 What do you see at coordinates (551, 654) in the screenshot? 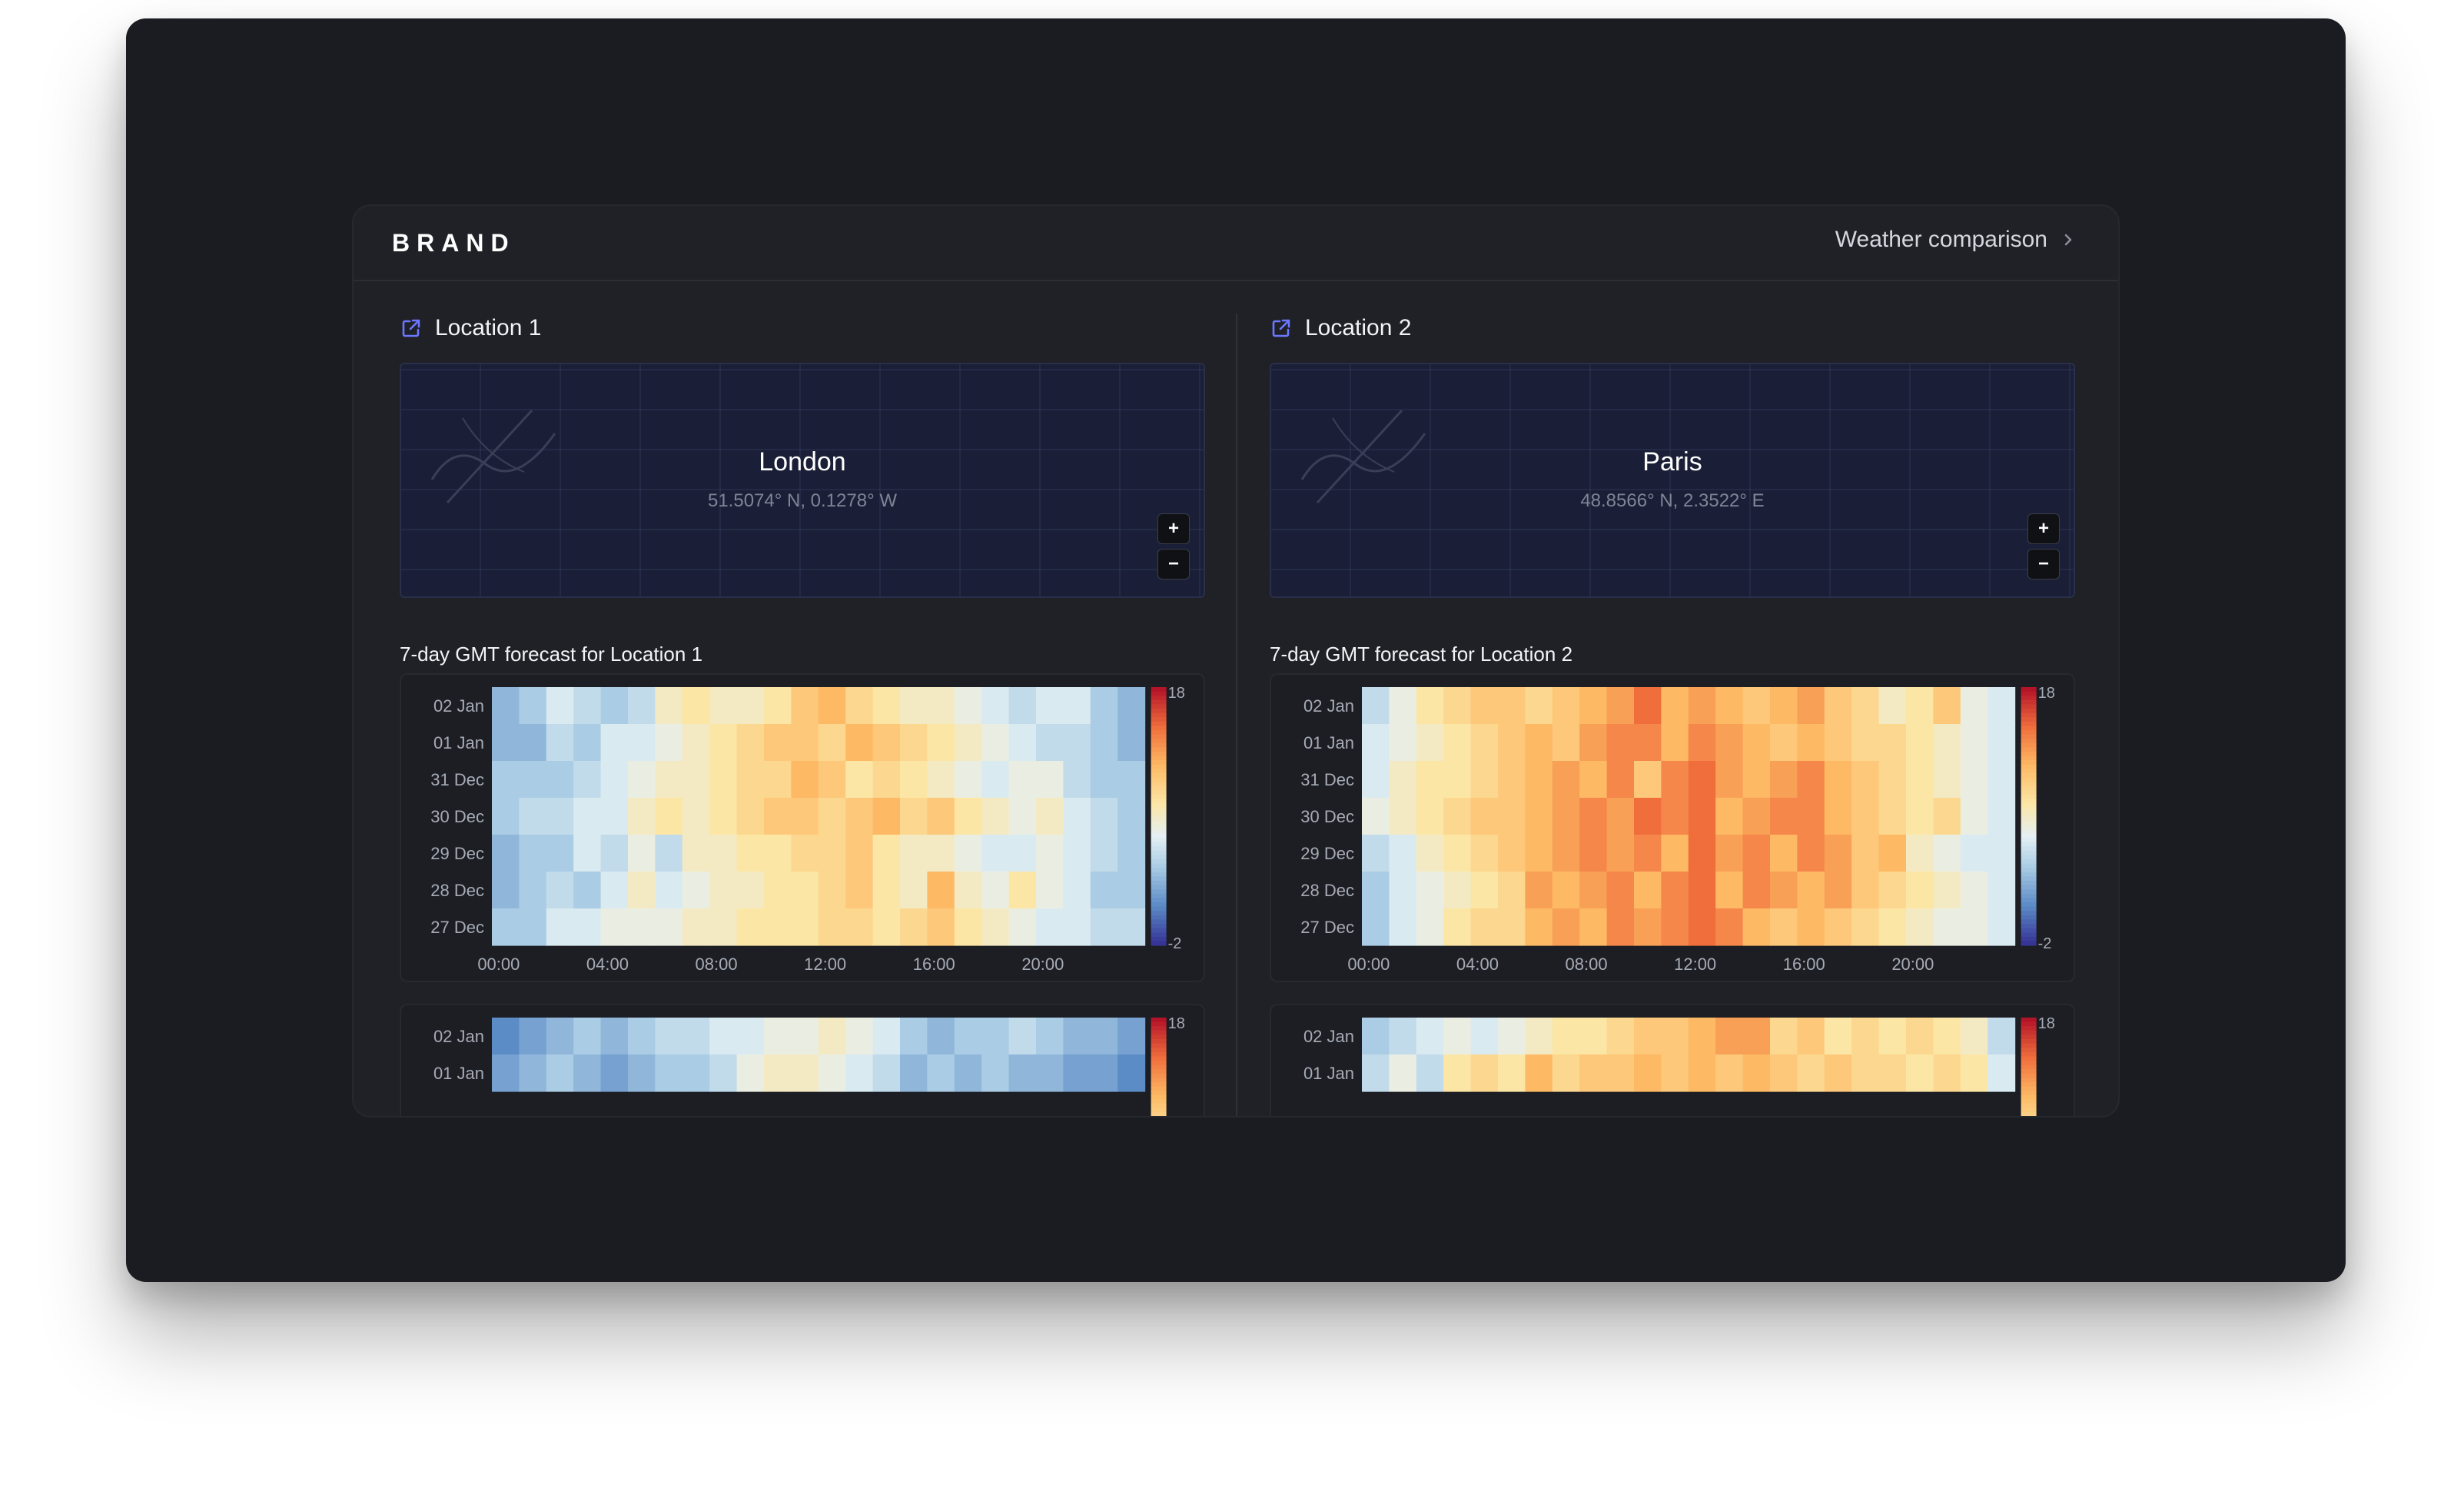
I see `forecast-title: 7-day GMT forecast for Location 1` at bounding box center [551, 654].